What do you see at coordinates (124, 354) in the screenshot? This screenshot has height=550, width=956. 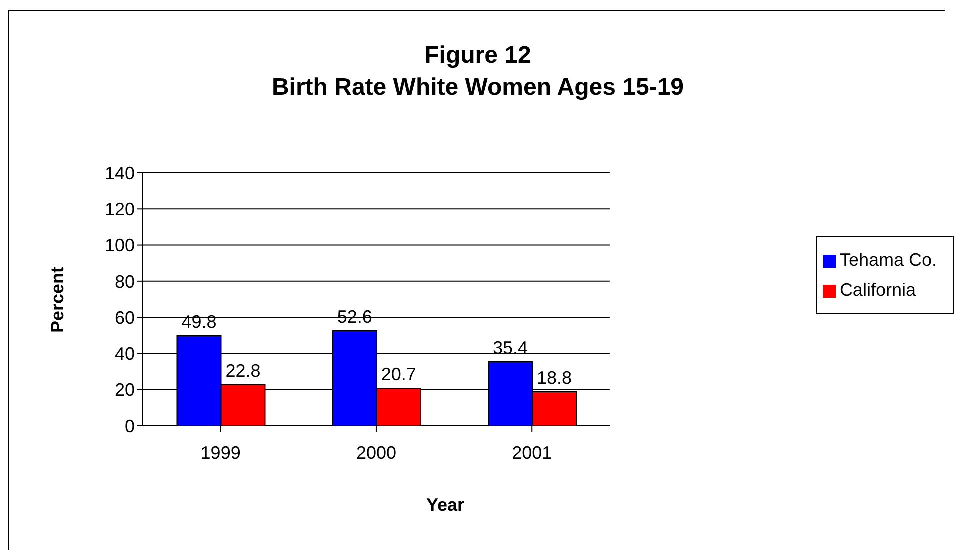 I see `y-tick-label: 40` at bounding box center [124, 354].